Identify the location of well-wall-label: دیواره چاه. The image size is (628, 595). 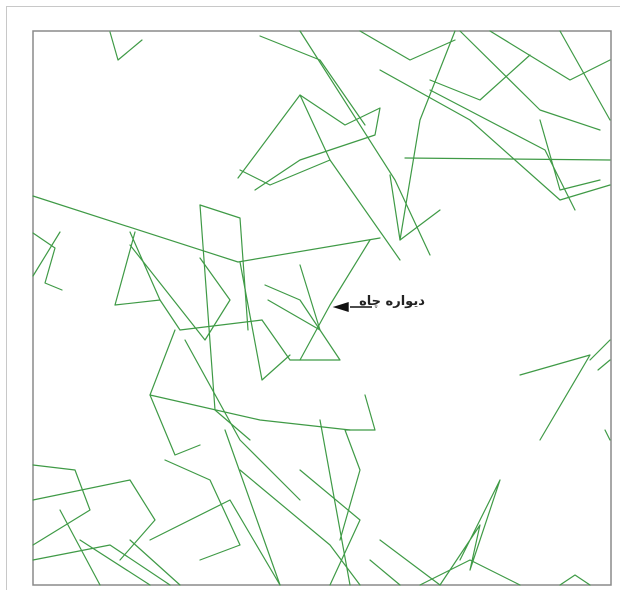
(392, 301).